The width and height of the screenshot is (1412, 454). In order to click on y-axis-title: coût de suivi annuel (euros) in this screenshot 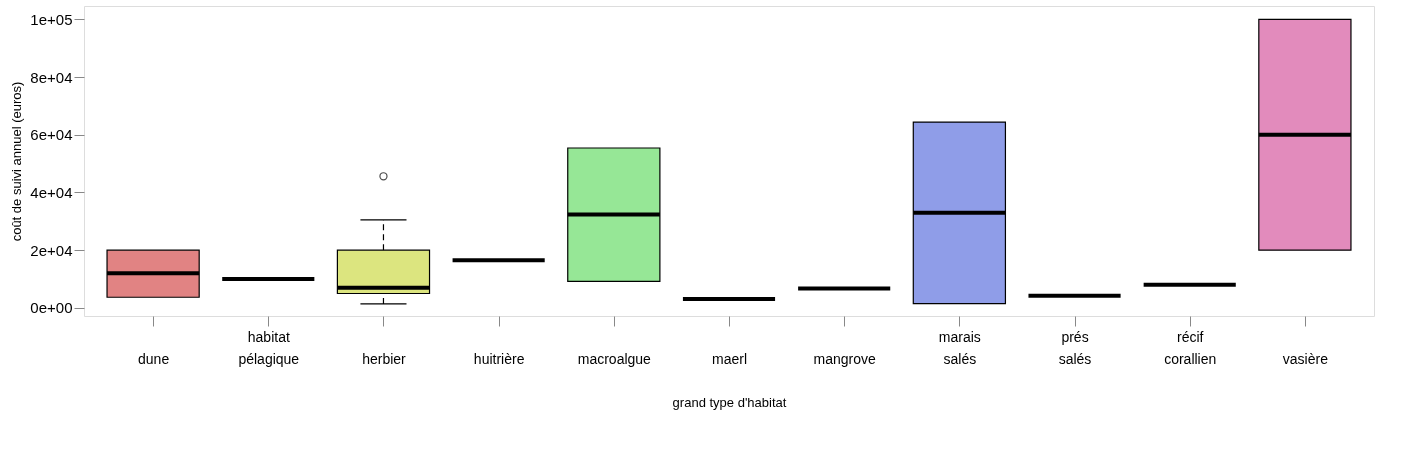, I will do `click(17, 161)`.